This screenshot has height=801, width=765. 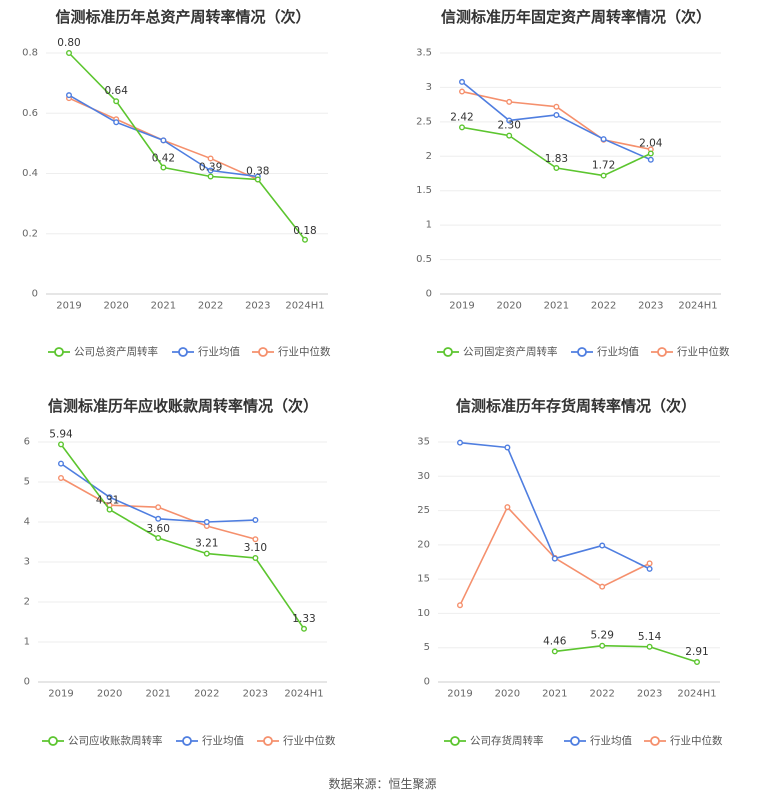 What do you see at coordinates (304, 231) in the screenshot?
I see `data-label: 0.18` at bounding box center [304, 231].